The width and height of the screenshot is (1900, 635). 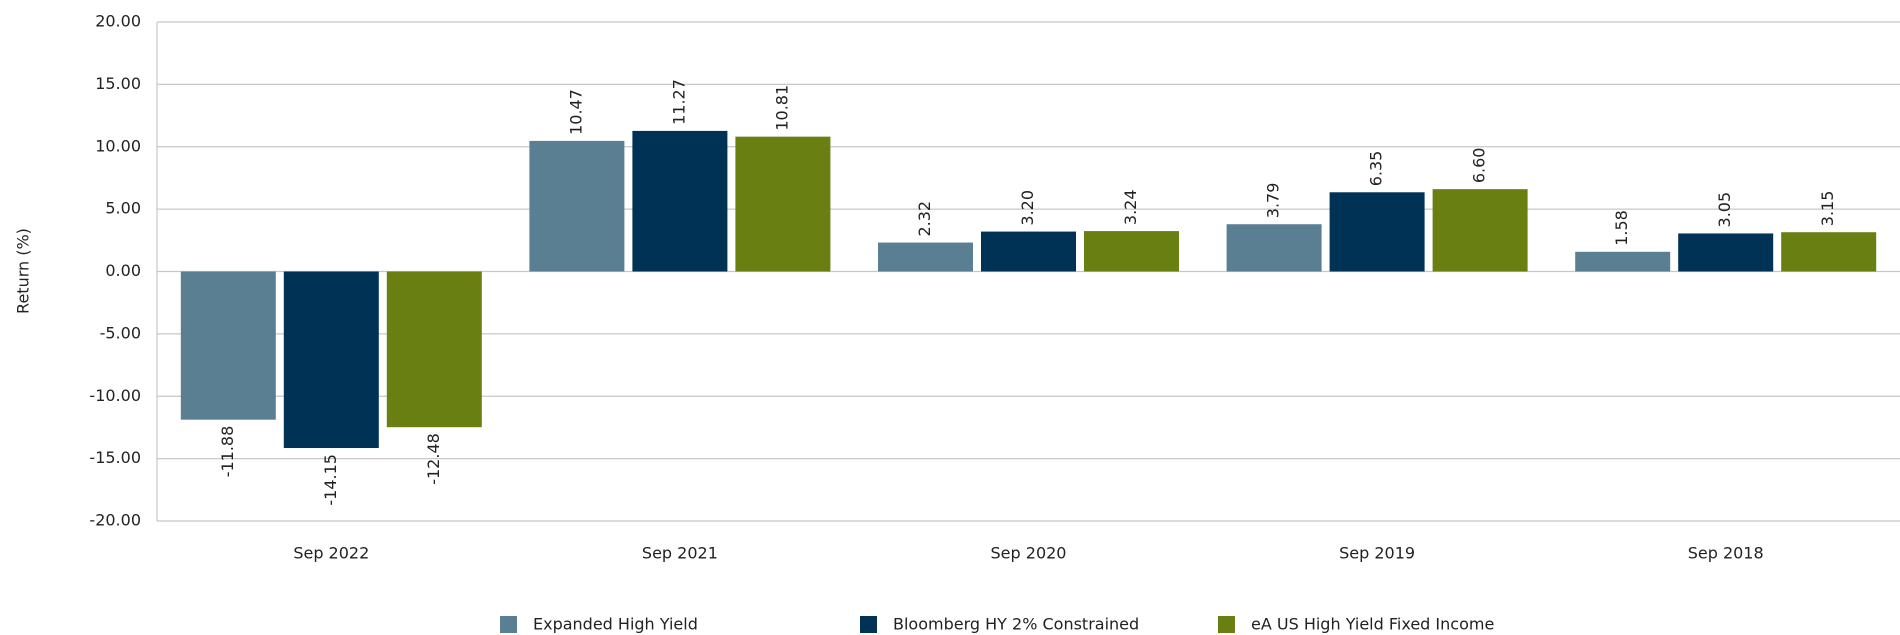 I want to click on y-tick-label: -20.00, so click(x=115, y=520).